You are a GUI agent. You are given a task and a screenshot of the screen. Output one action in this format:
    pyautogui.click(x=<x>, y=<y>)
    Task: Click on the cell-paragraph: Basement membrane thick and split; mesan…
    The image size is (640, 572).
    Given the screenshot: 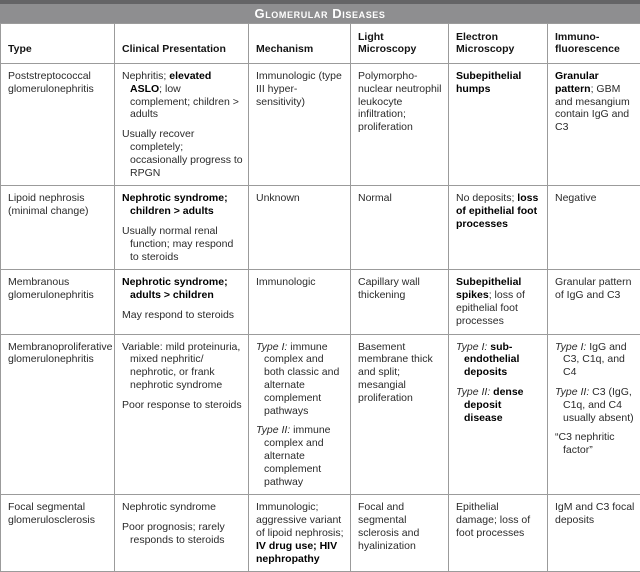 What is the action you would take?
    pyautogui.click(x=400, y=373)
    